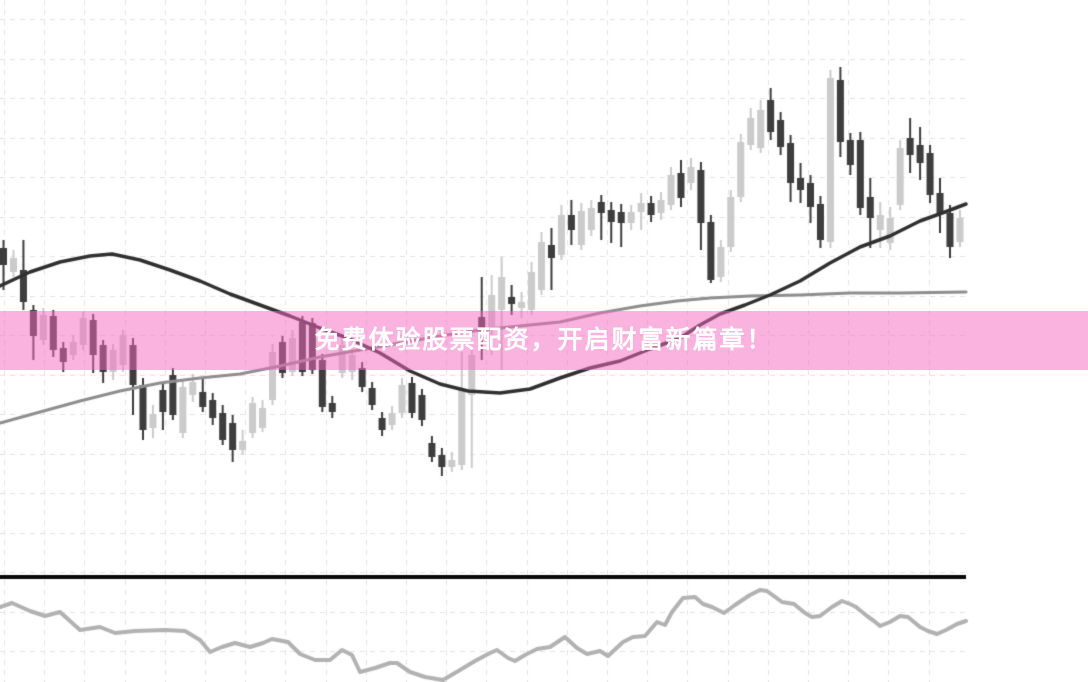 Image resolution: width=1088 pixels, height=682 pixels. I want to click on promo-banner: 免费体验股票配资，开启财富新篇章！, so click(544, 340).